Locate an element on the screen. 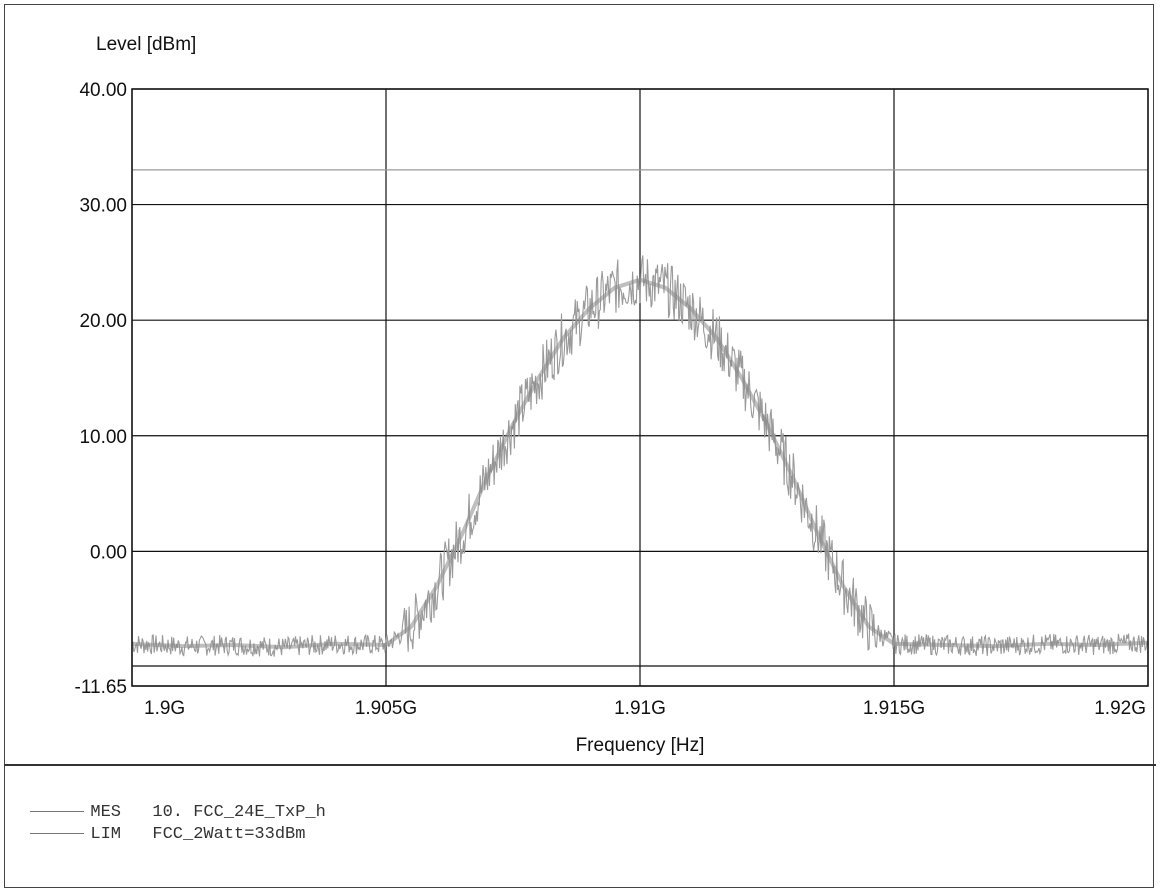  legend-text-mes: 10. FCC_24E_TxP_h is located at coordinates (239, 812).